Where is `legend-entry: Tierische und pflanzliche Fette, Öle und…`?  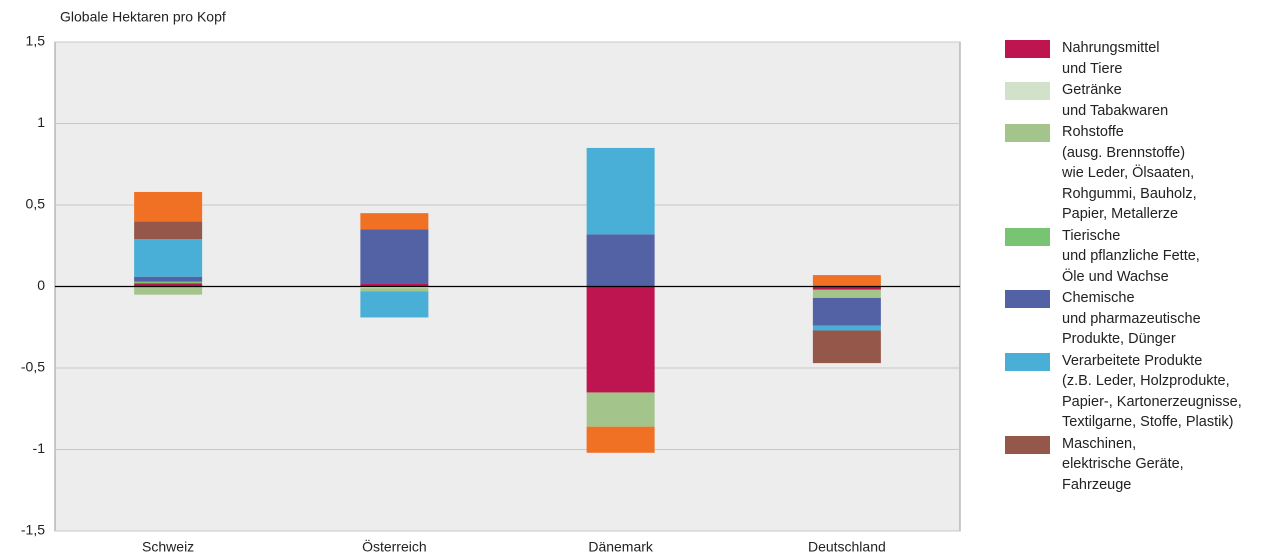 legend-entry: Tierische und pflanzliche Fette, Öle und… is located at coordinates (1123, 257).